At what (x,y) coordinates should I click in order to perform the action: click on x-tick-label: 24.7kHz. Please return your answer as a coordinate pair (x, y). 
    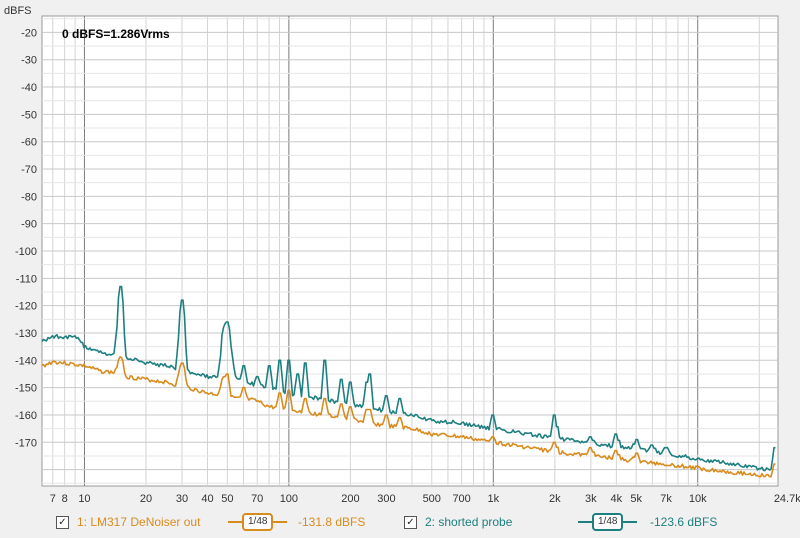
    Looking at the image, I should click on (787, 499).